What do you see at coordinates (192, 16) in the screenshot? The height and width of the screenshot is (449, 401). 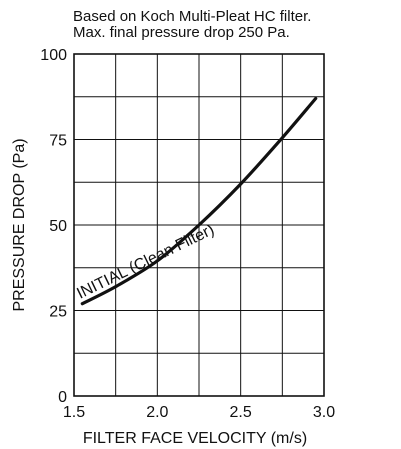 I see `chart-note-line-1: Based on Koch Multi-Pleat HC filter.` at bounding box center [192, 16].